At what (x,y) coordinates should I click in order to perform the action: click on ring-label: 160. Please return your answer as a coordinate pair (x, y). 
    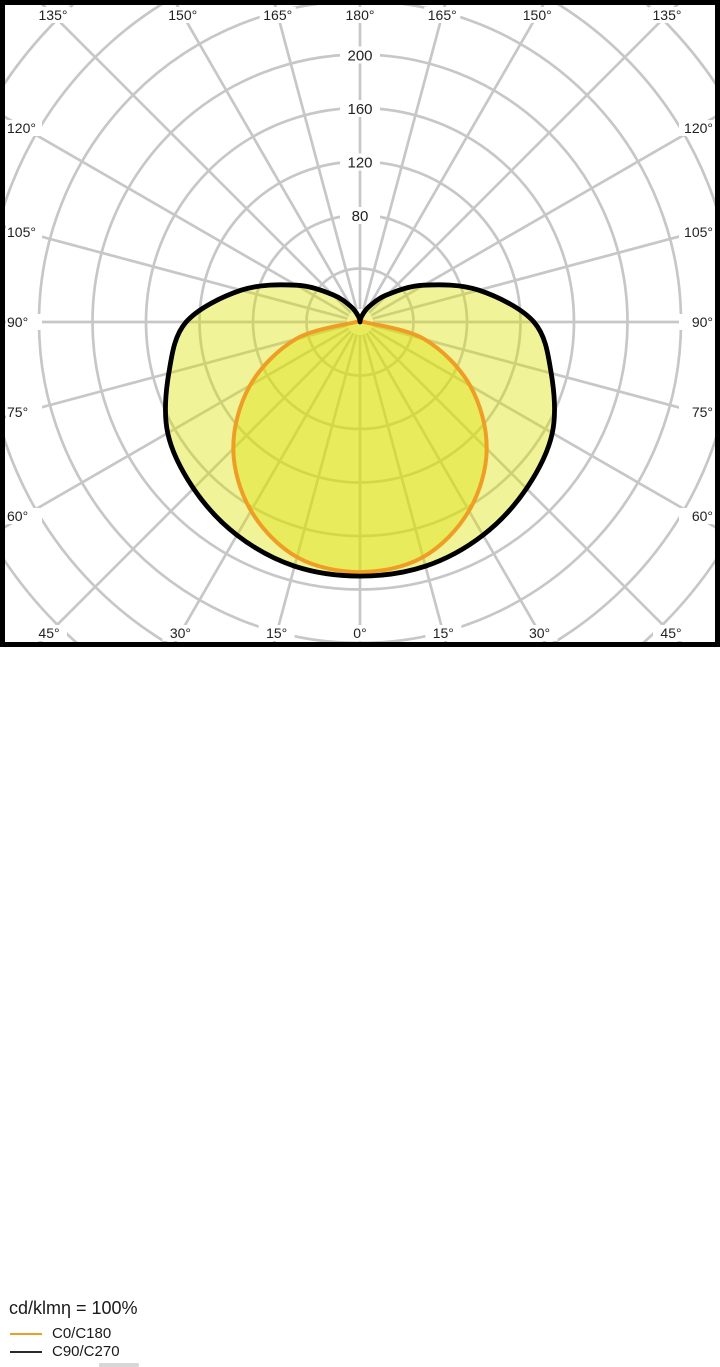
    Looking at the image, I should click on (359, 109).